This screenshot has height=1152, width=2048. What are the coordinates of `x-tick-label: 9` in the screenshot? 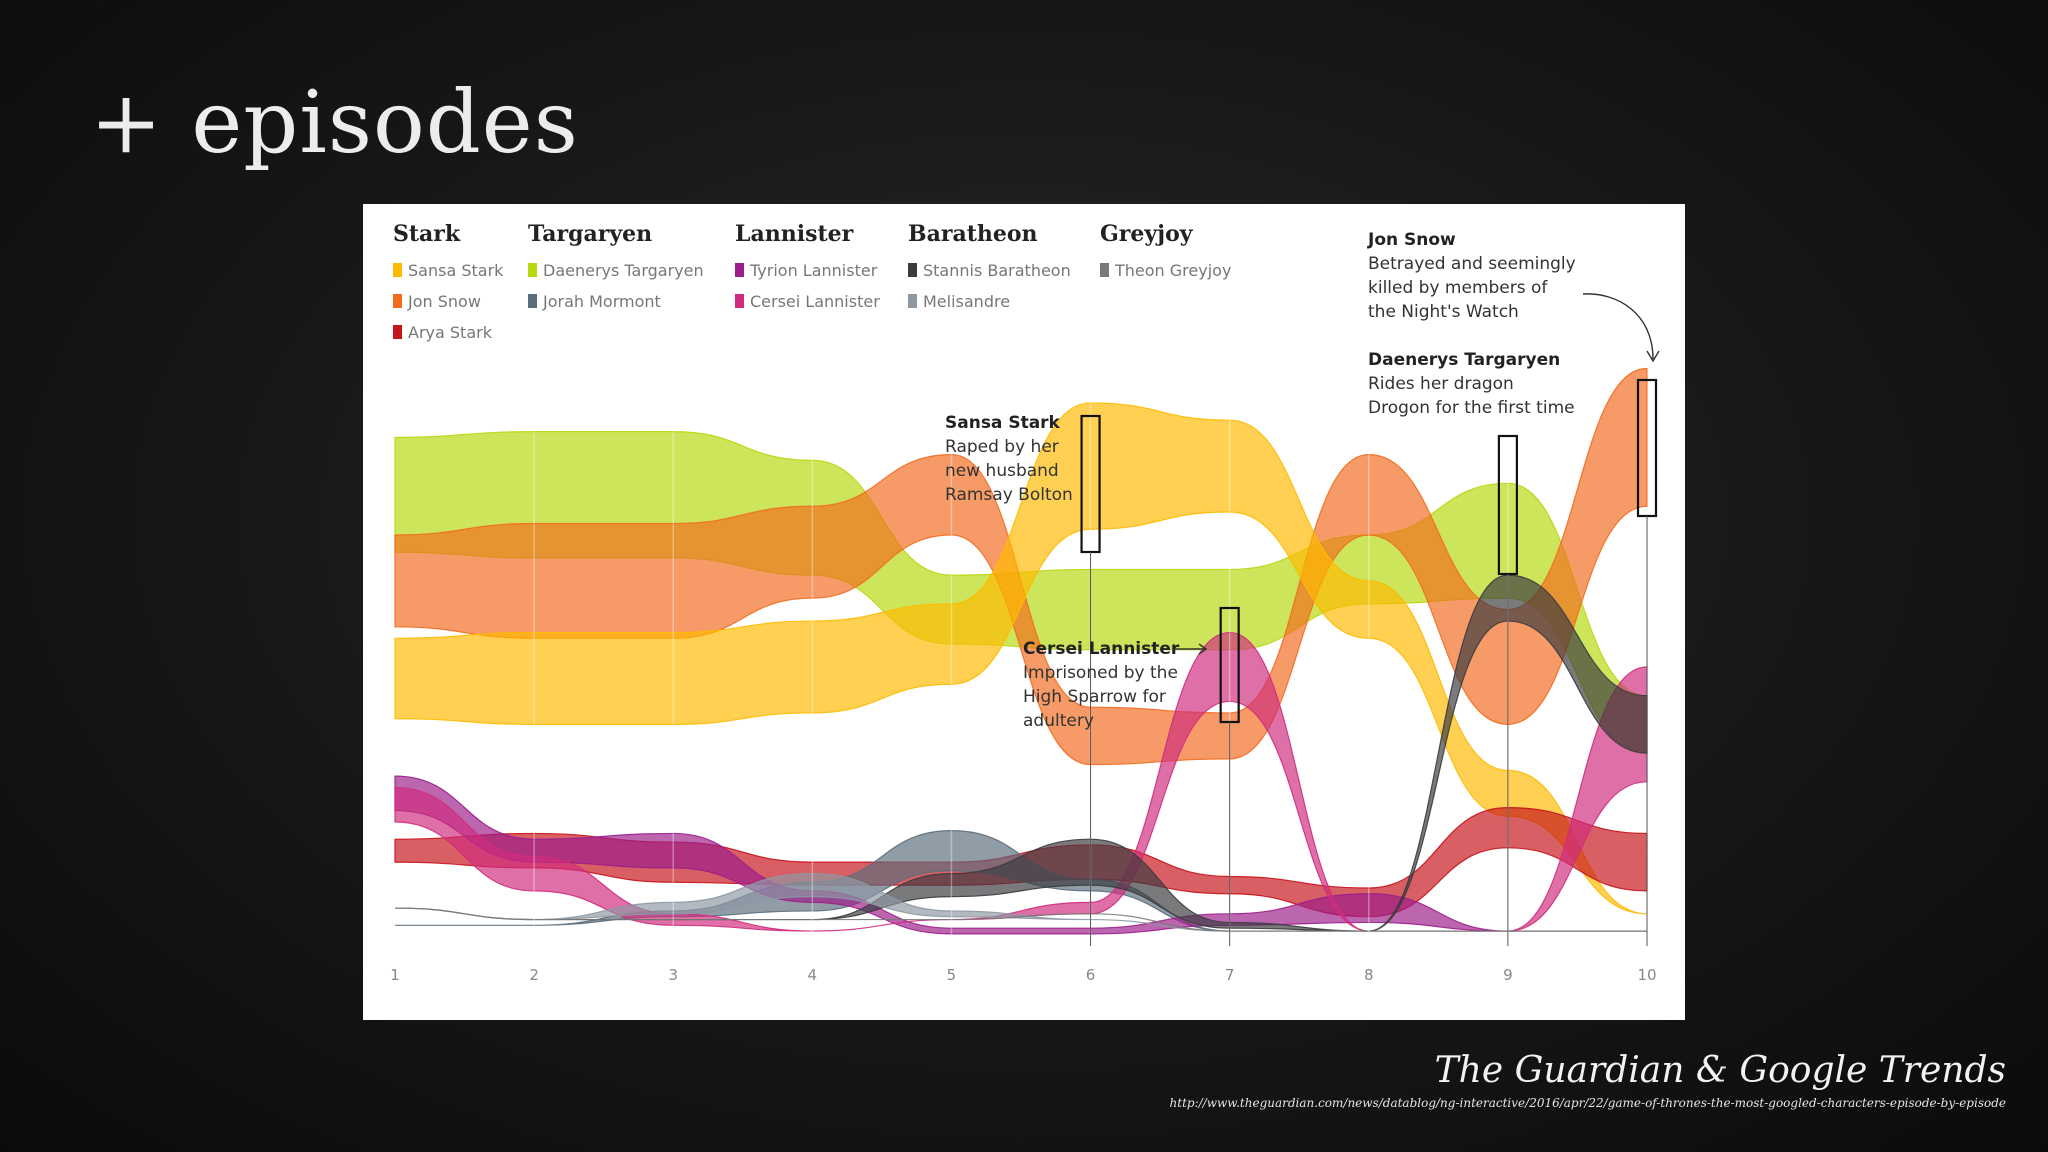 It's located at (1508, 975).